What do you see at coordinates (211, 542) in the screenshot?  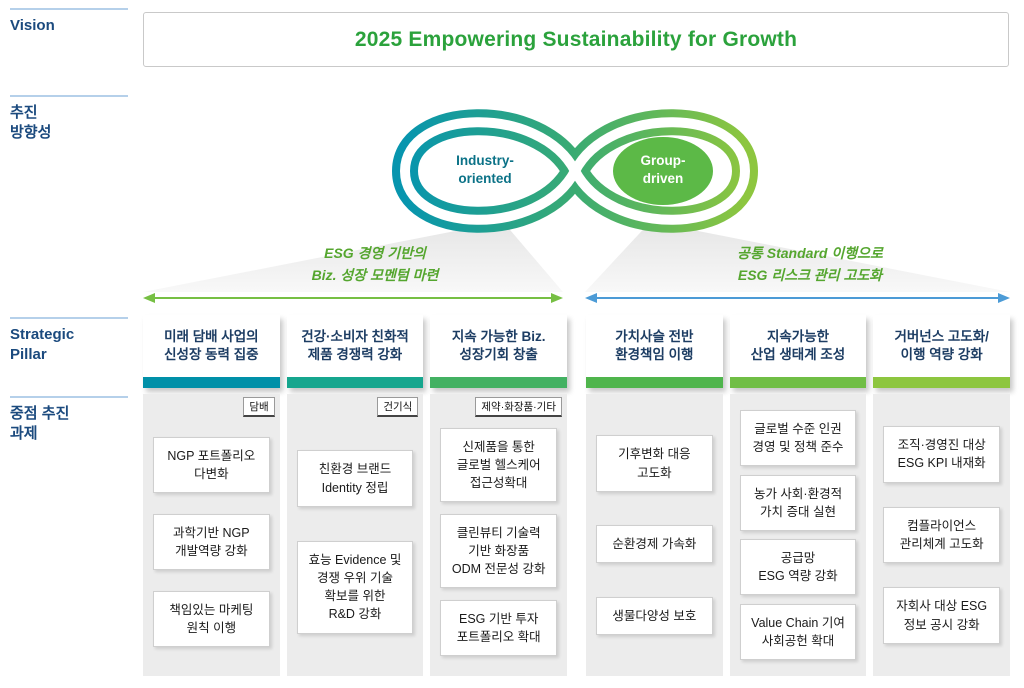 I see `task-card: 과학기반 NGP 개발역량 강화` at bounding box center [211, 542].